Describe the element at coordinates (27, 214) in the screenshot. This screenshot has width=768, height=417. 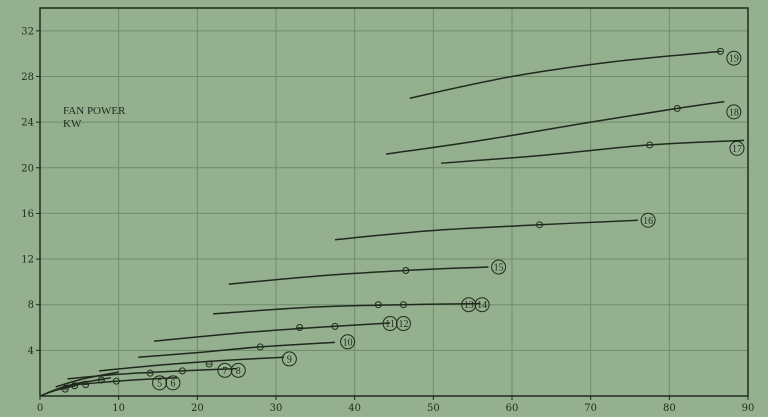
I see `y-tick-label: 16` at that location.